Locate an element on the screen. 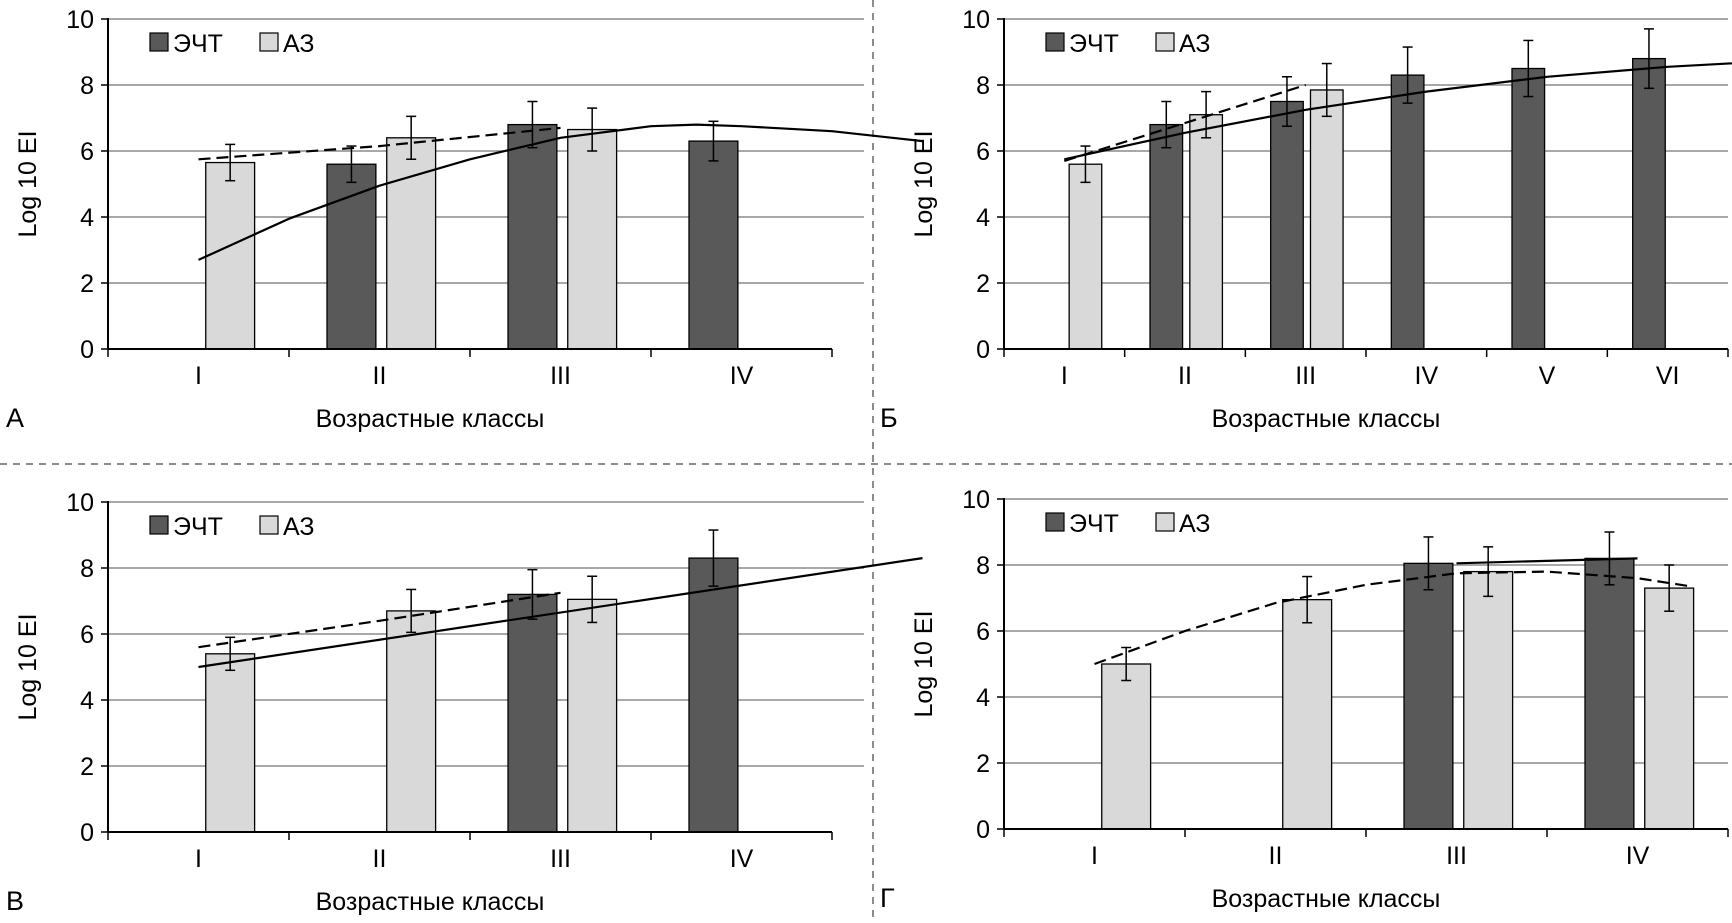 The image size is (1732, 923). panel-letter: Б is located at coordinates (889, 418).